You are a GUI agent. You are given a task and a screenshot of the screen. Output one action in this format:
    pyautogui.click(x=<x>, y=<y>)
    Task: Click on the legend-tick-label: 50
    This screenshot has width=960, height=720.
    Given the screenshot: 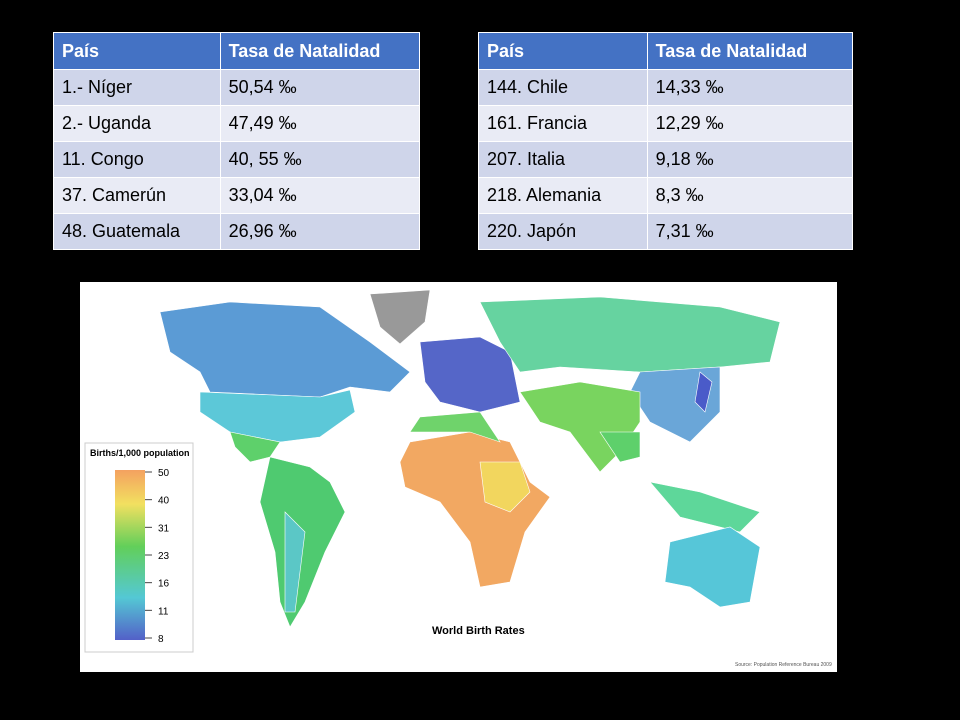 What is the action you would take?
    pyautogui.click(x=164, y=473)
    